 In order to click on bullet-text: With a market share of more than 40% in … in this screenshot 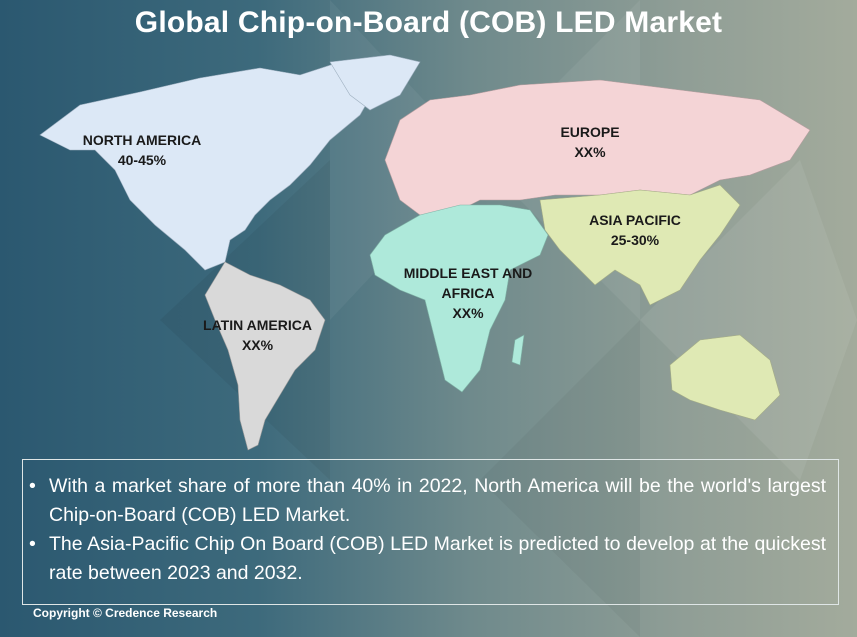, I will do `click(437, 500)`.